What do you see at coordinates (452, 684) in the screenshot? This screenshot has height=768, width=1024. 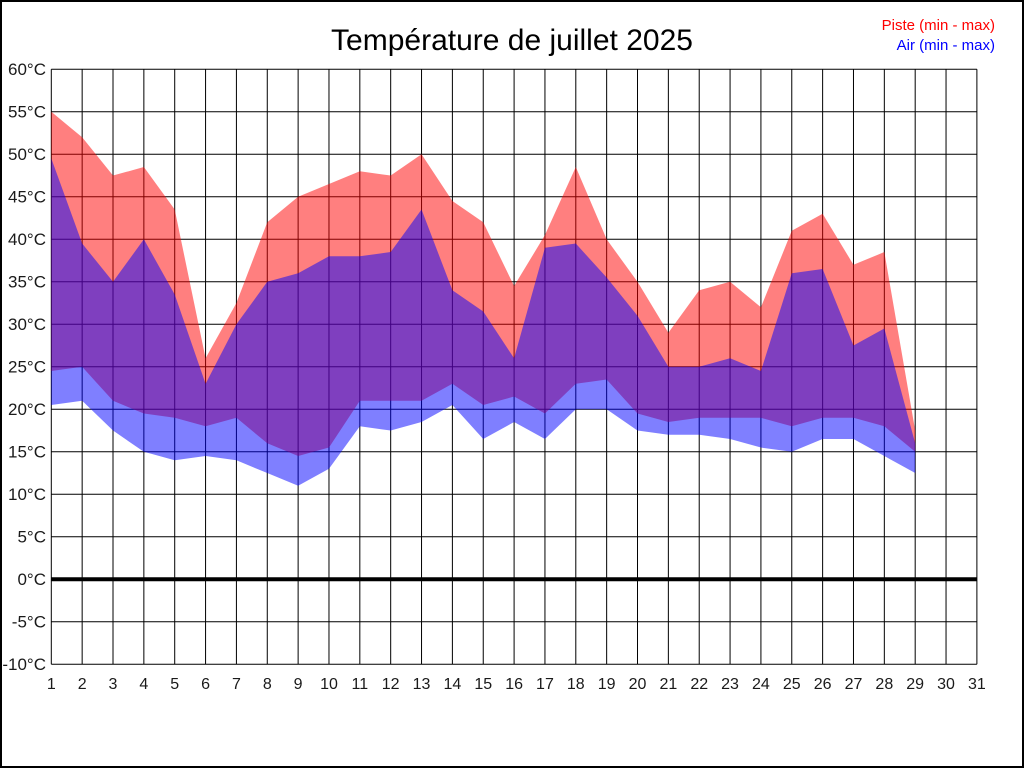 I see `x-tick-label: 14` at bounding box center [452, 684].